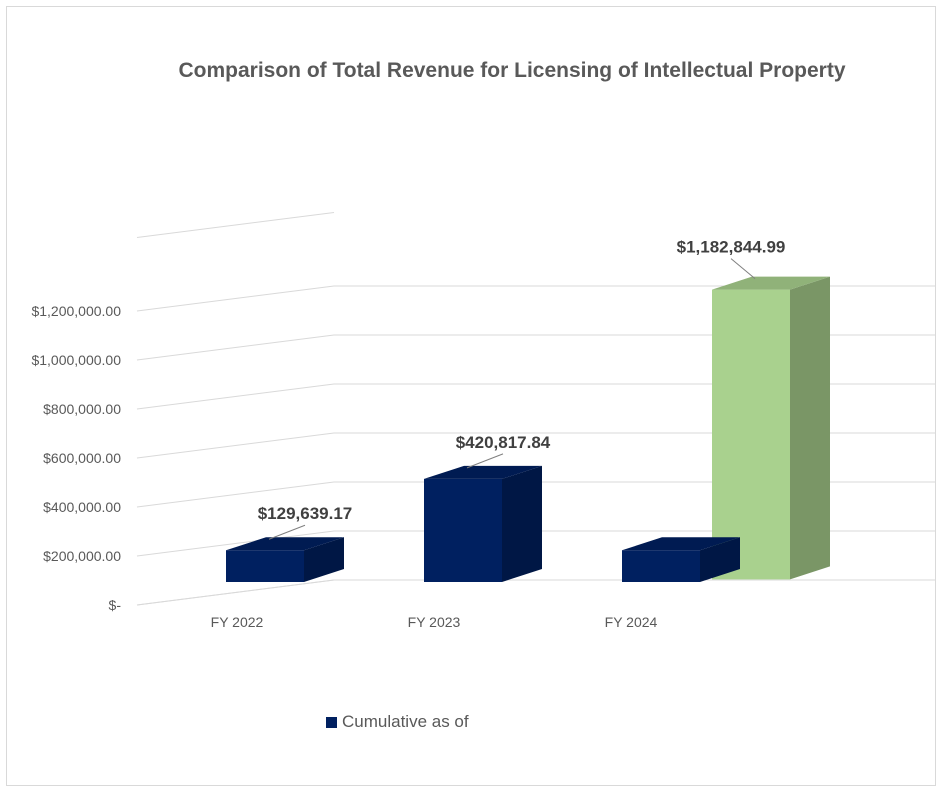  I want to click on y-tick-label: $600,000.00, so click(82, 458).